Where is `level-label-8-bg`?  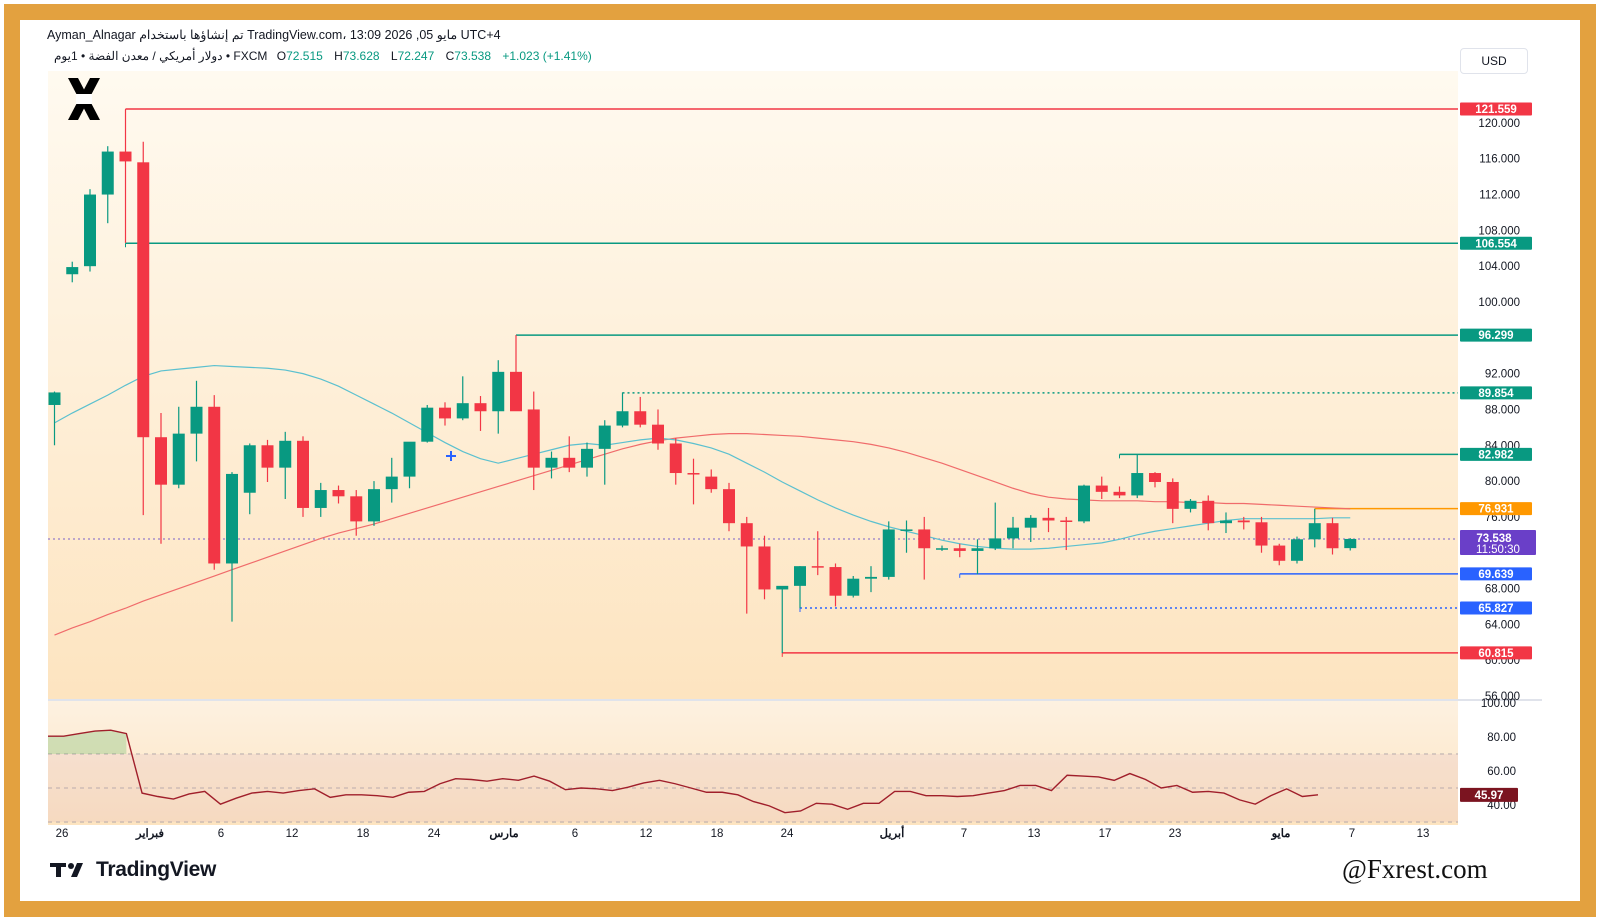 level-label-8-bg is located at coordinates (1496, 653).